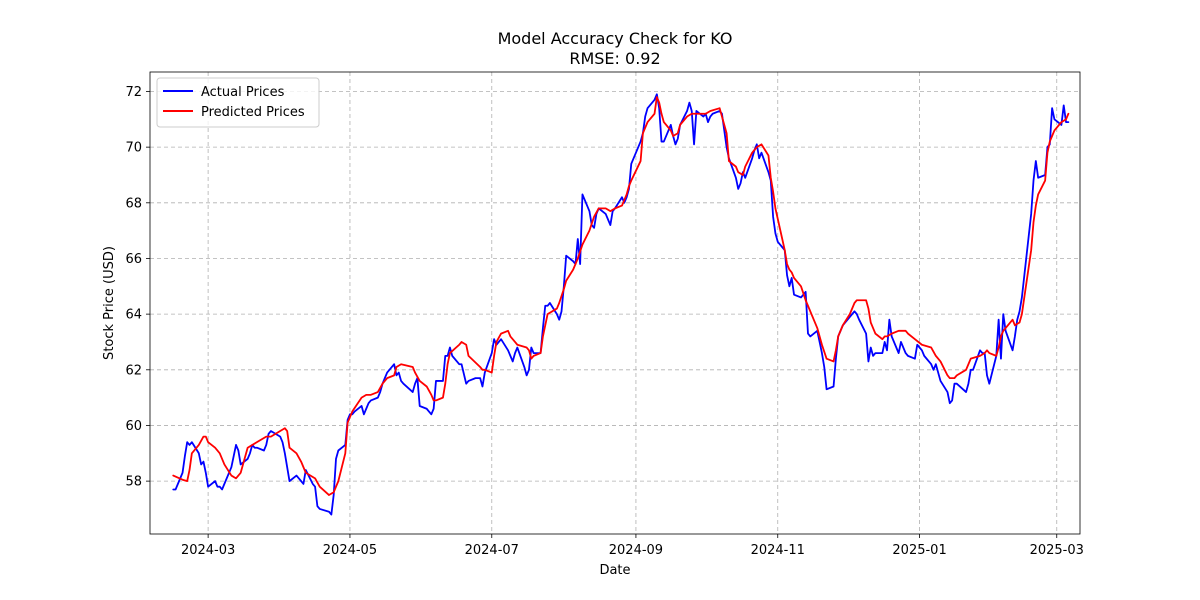  What do you see at coordinates (133, 426) in the screenshot?
I see `y-tick-label: 60` at bounding box center [133, 426].